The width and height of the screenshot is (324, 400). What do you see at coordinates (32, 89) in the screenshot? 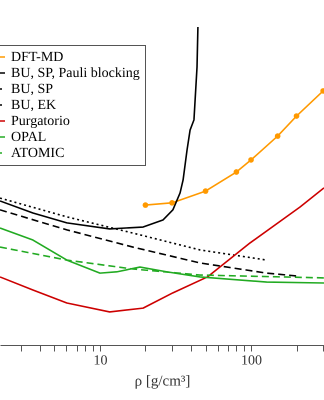
I see `legend-label: BU, SP` at bounding box center [32, 89].